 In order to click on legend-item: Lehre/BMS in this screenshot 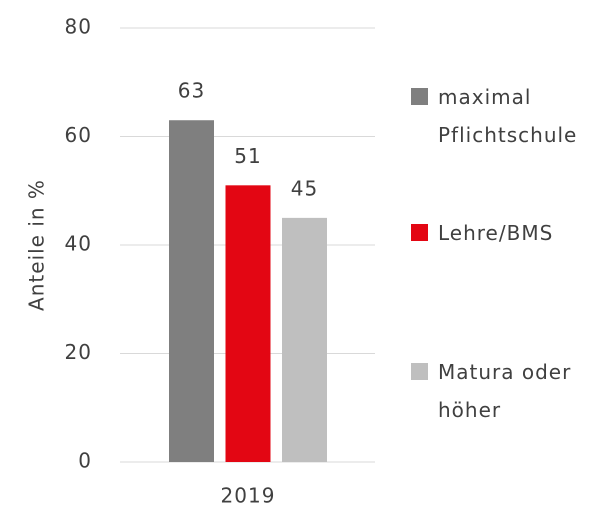, I will do `click(506, 233)`.